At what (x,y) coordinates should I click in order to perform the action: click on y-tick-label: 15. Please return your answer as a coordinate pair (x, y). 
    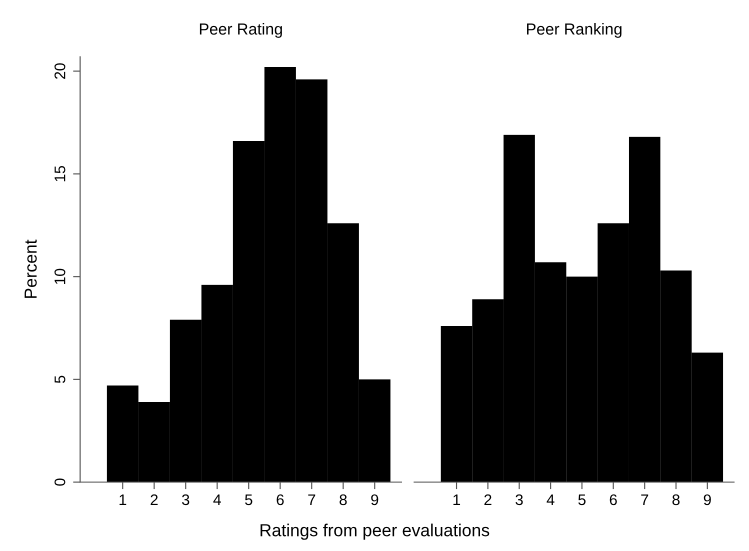
    Looking at the image, I should click on (60, 174).